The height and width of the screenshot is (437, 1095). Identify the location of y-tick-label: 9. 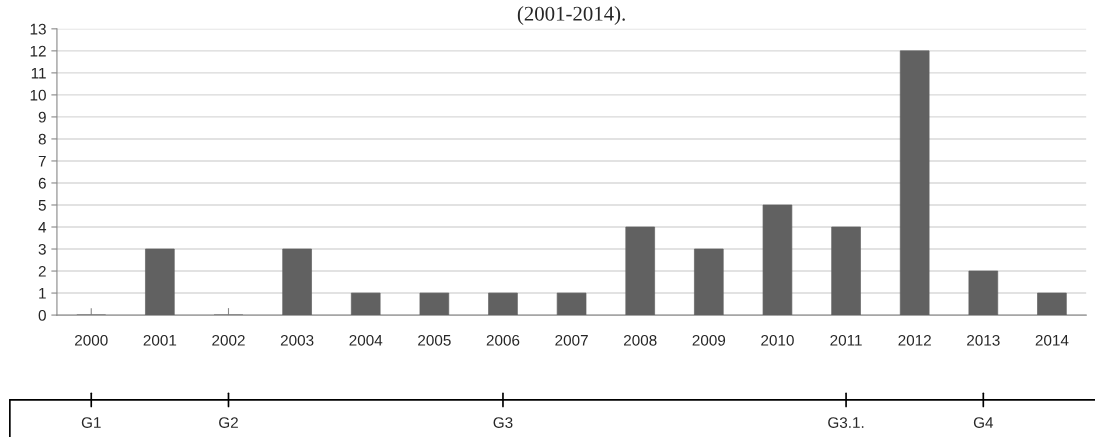
(42, 117).